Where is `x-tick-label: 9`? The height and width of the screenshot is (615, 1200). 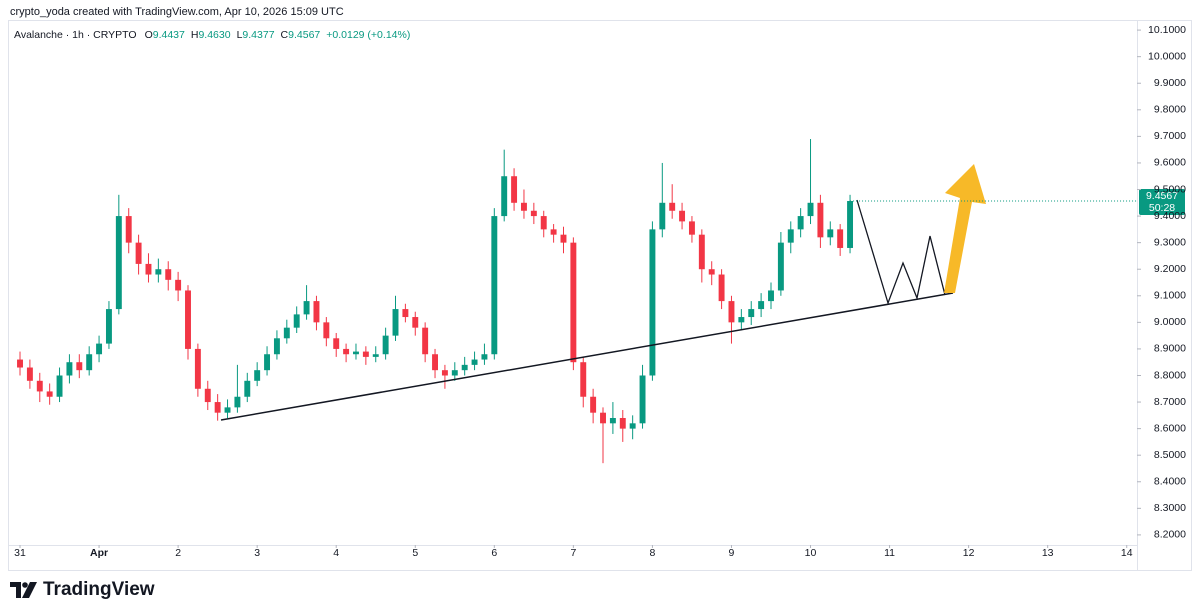
x-tick-label: 9 is located at coordinates (732, 553).